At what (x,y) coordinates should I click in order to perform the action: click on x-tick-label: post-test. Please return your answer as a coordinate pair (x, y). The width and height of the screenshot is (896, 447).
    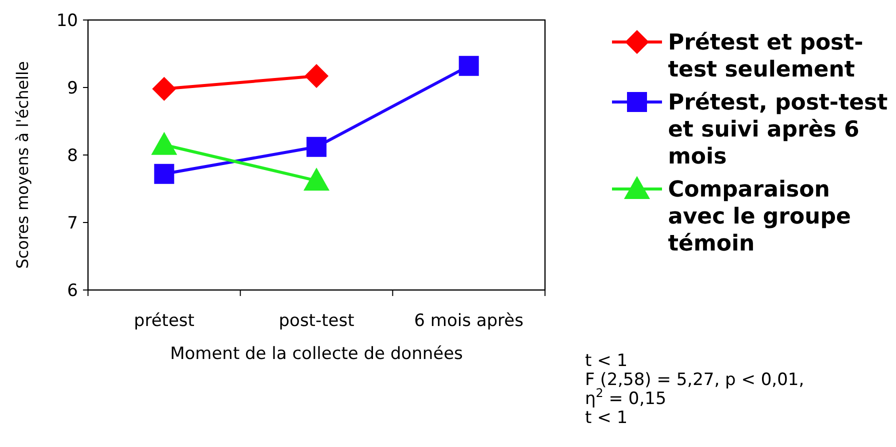
    Looking at the image, I should click on (316, 321).